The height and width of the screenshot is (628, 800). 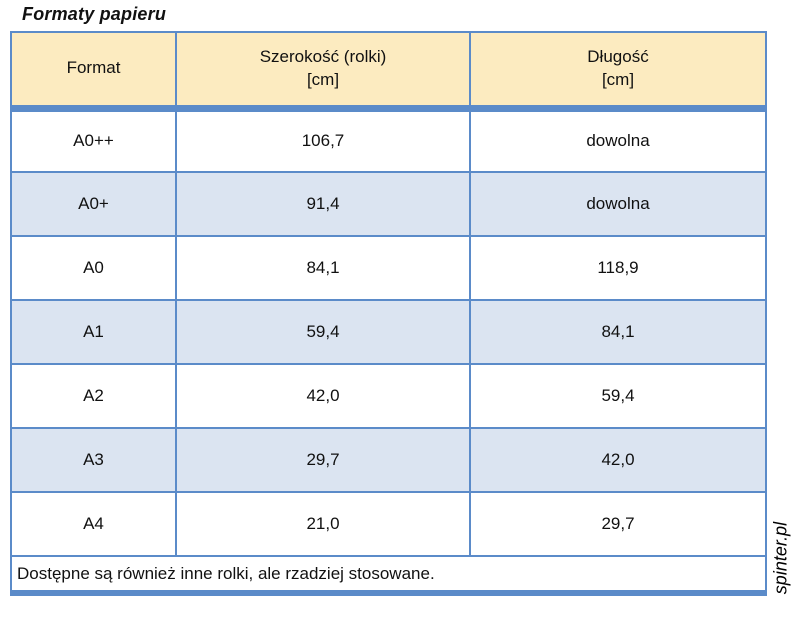 What do you see at coordinates (93, 71) in the screenshot?
I see `column-header-format: Format` at bounding box center [93, 71].